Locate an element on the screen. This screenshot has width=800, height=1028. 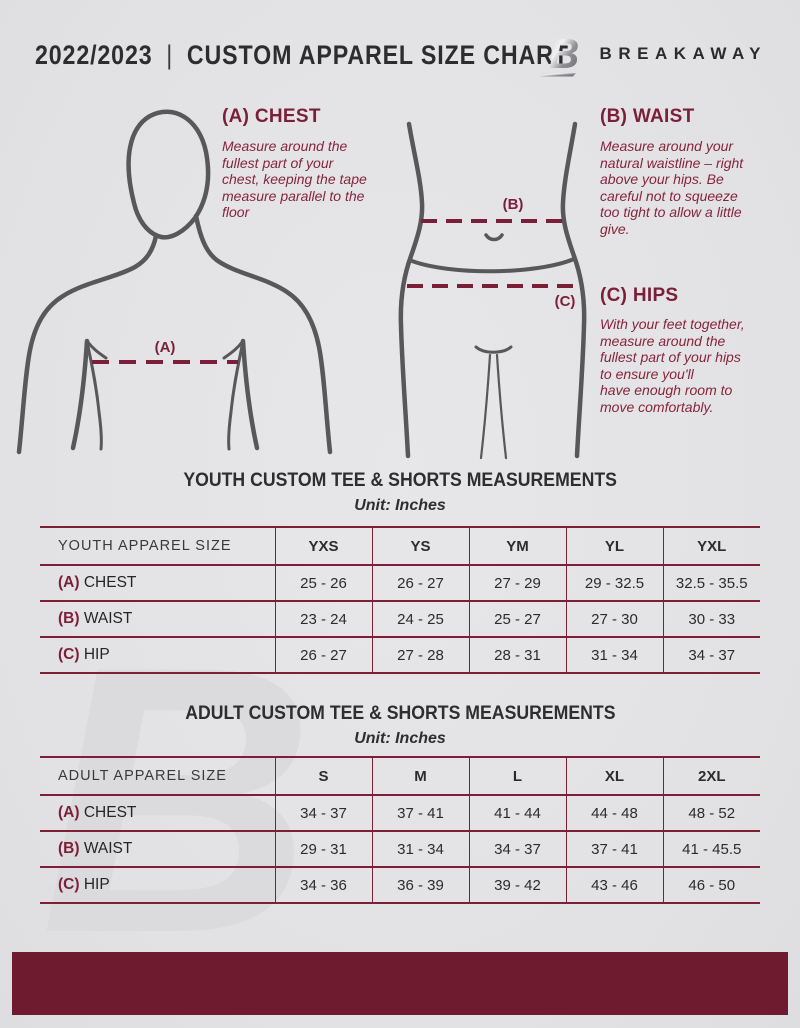
chest-marker-label: (A) is located at coordinates (165, 347).